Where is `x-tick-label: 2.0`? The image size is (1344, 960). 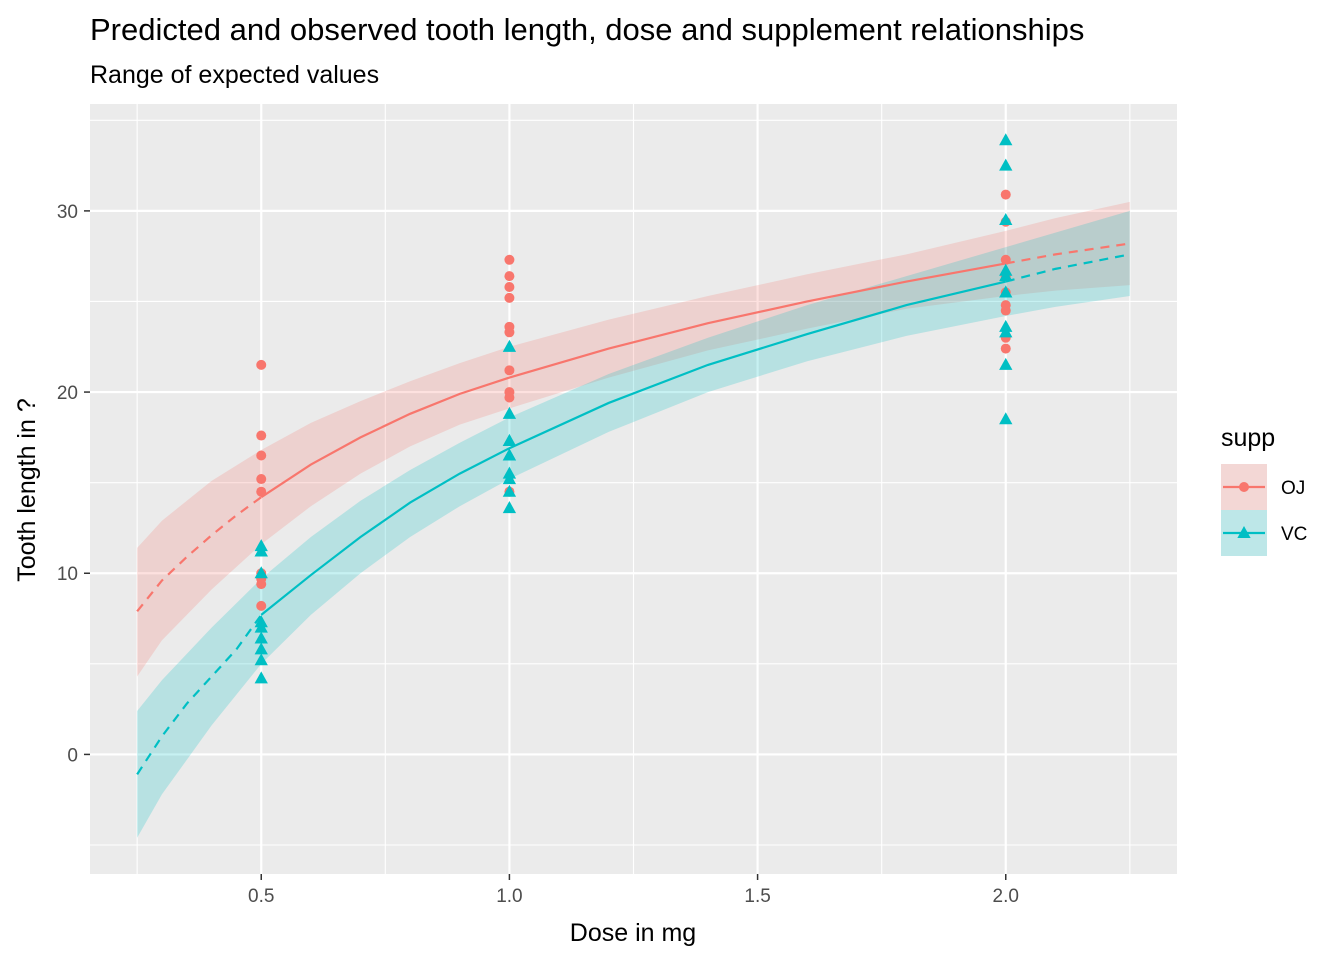
x-tick-label: 2.0 is located at coordinates (1006, 896).